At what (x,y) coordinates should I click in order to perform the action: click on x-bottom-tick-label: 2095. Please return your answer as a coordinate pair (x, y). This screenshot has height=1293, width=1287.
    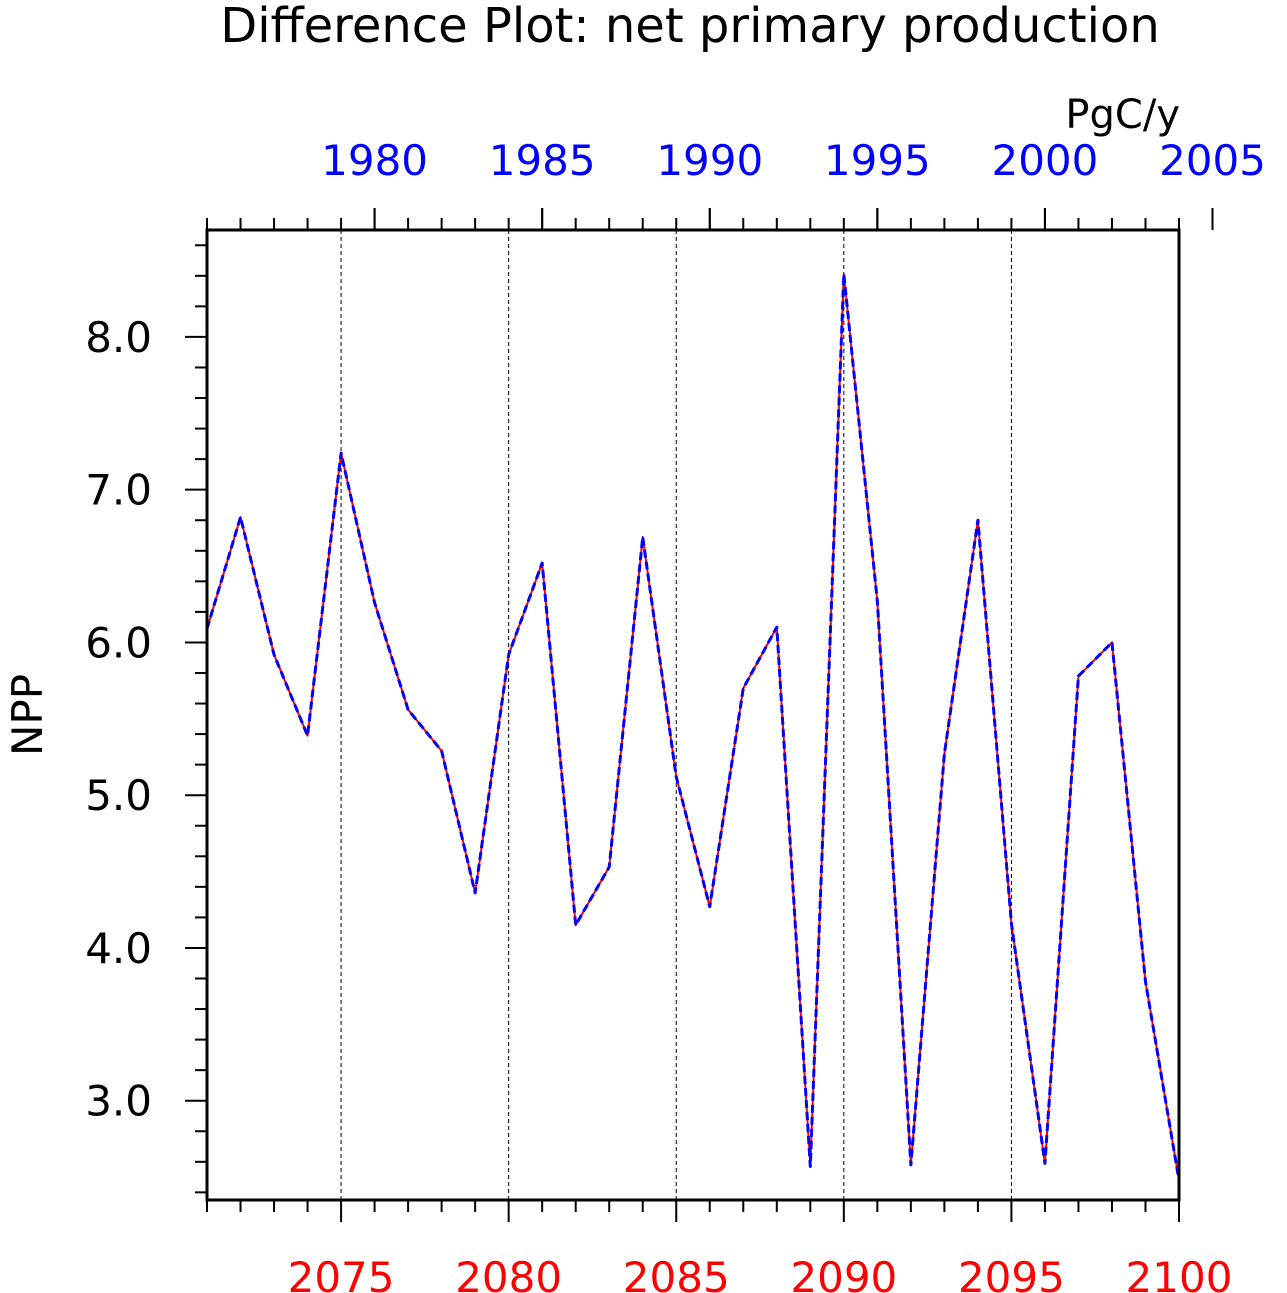
    Looking at the image, I should click on (1011, 1273).